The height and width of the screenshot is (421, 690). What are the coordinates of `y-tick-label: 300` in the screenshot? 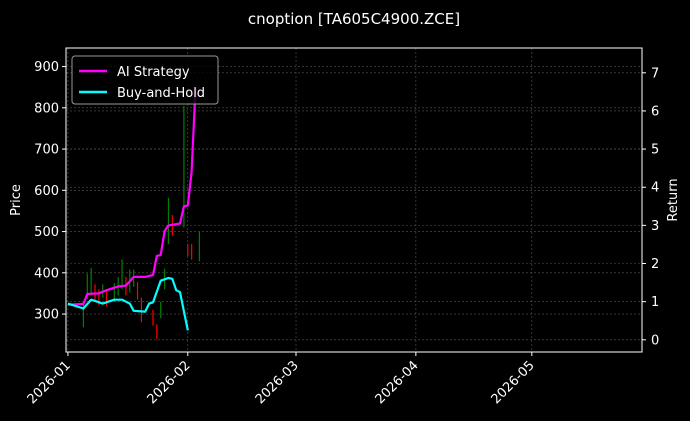 It's located at (46, 315).